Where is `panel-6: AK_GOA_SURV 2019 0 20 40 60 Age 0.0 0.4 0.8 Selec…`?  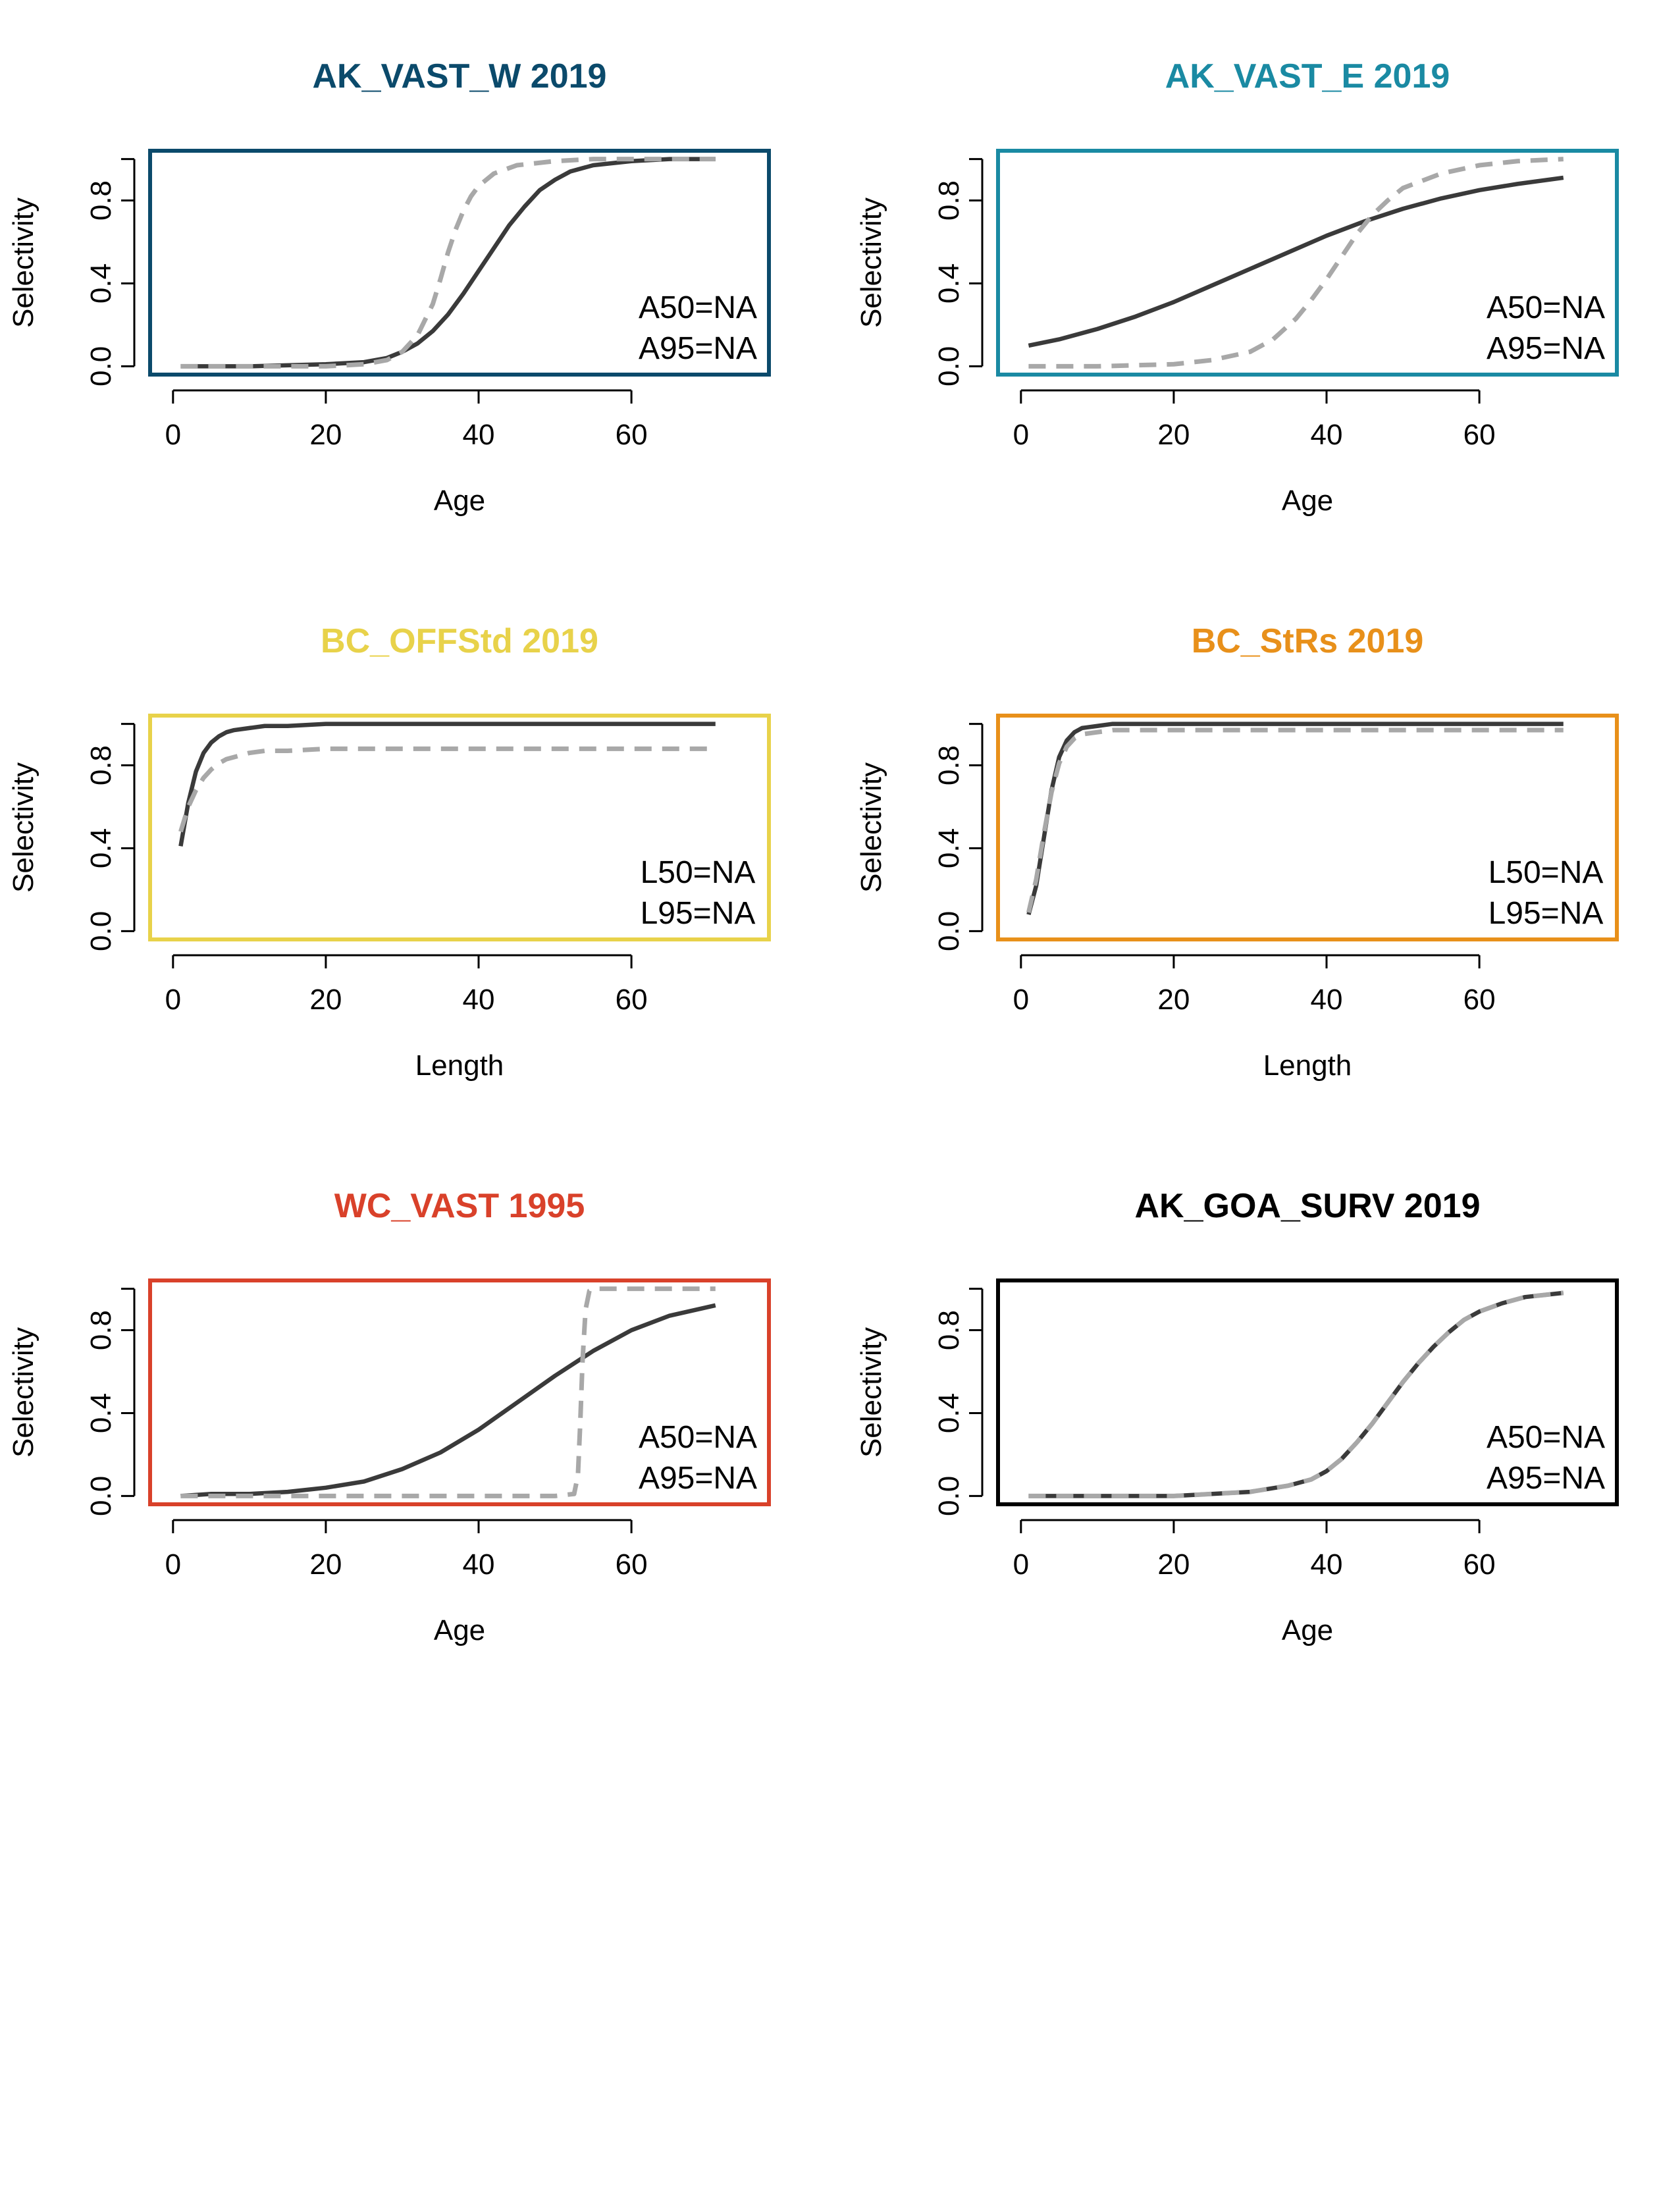
panel-6: AK_GOA_SURV 2019 0 20 40 60 Age 0.0 0.4 0.8 Selec… is located at coordinates (1237, 1416).